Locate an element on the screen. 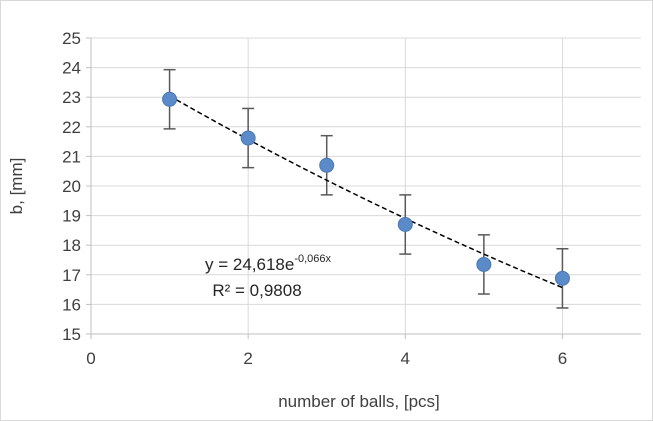  y-tick-label-17: 17 is located at coordinates (71, 275).